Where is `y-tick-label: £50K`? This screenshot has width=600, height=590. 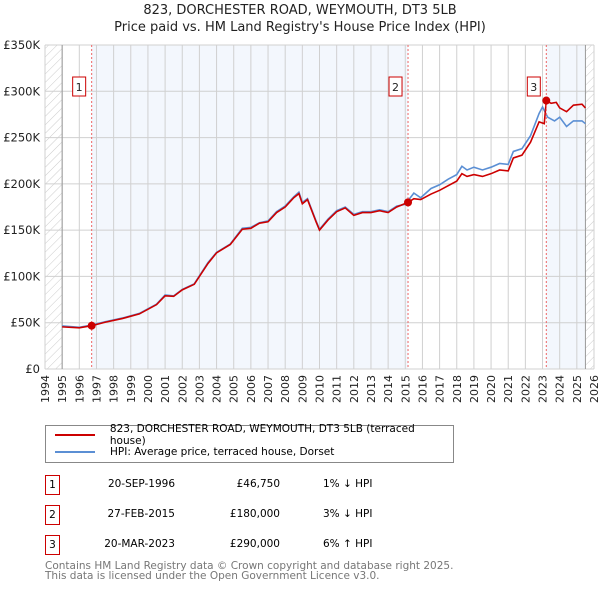 y-tick-label: £50K is located at coordinates (26, 323).